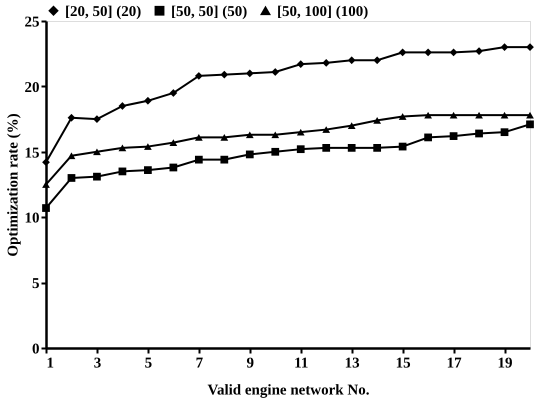  Describe the element at coordinates (32, 153) in the screenshot. I see `y-tick-label: 15` at that location.